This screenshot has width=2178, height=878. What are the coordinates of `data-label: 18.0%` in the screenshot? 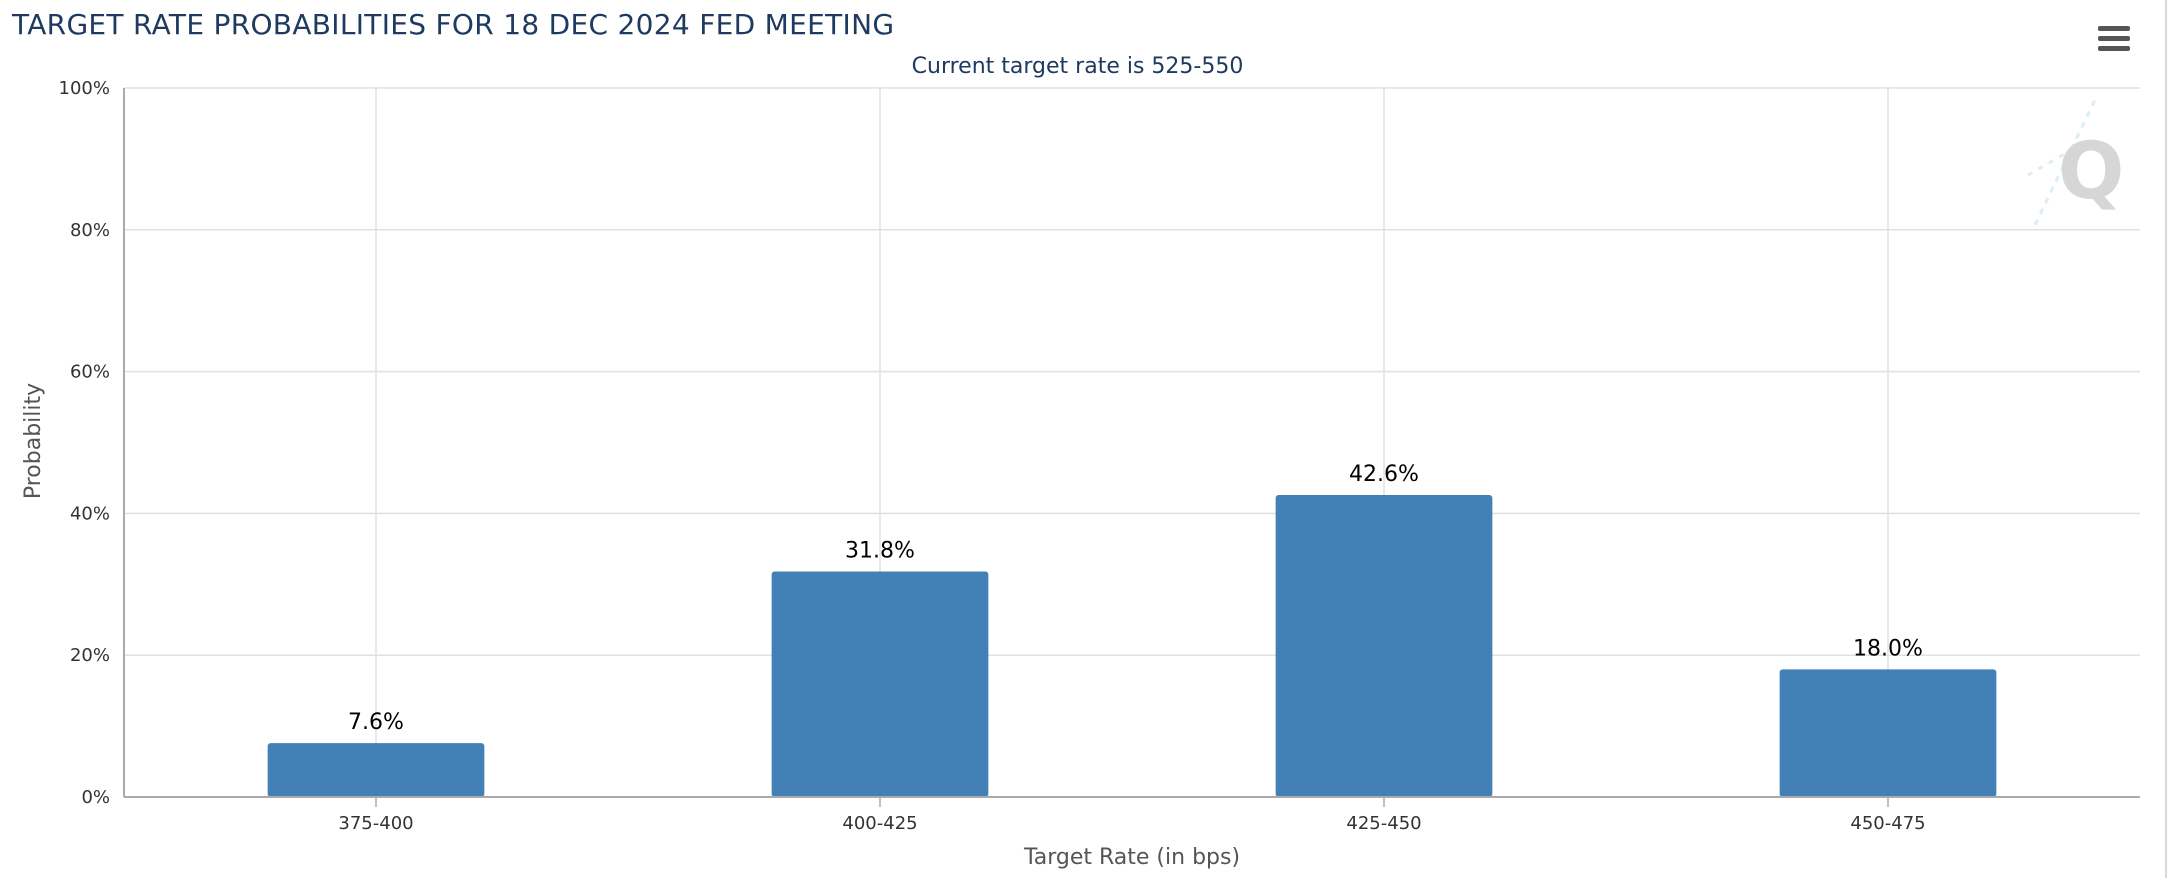 It's located at (1888, 648).